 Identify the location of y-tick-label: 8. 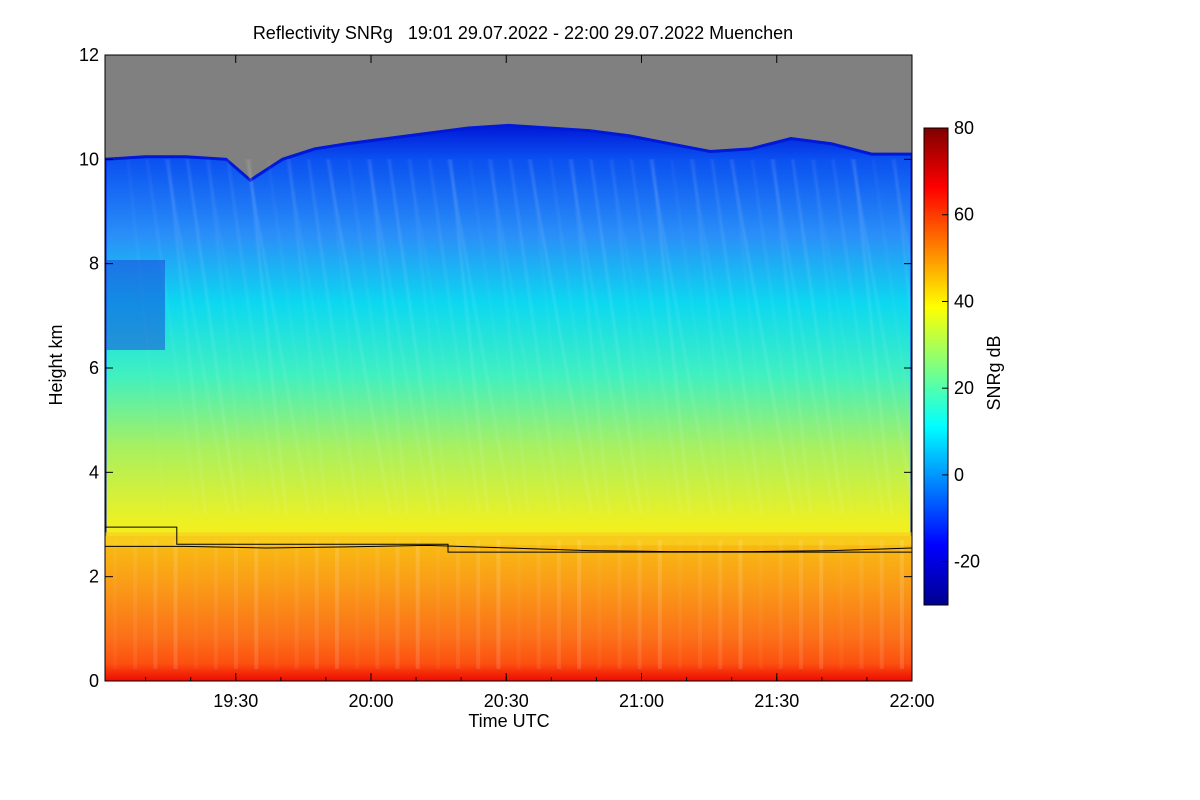
(94, 264).